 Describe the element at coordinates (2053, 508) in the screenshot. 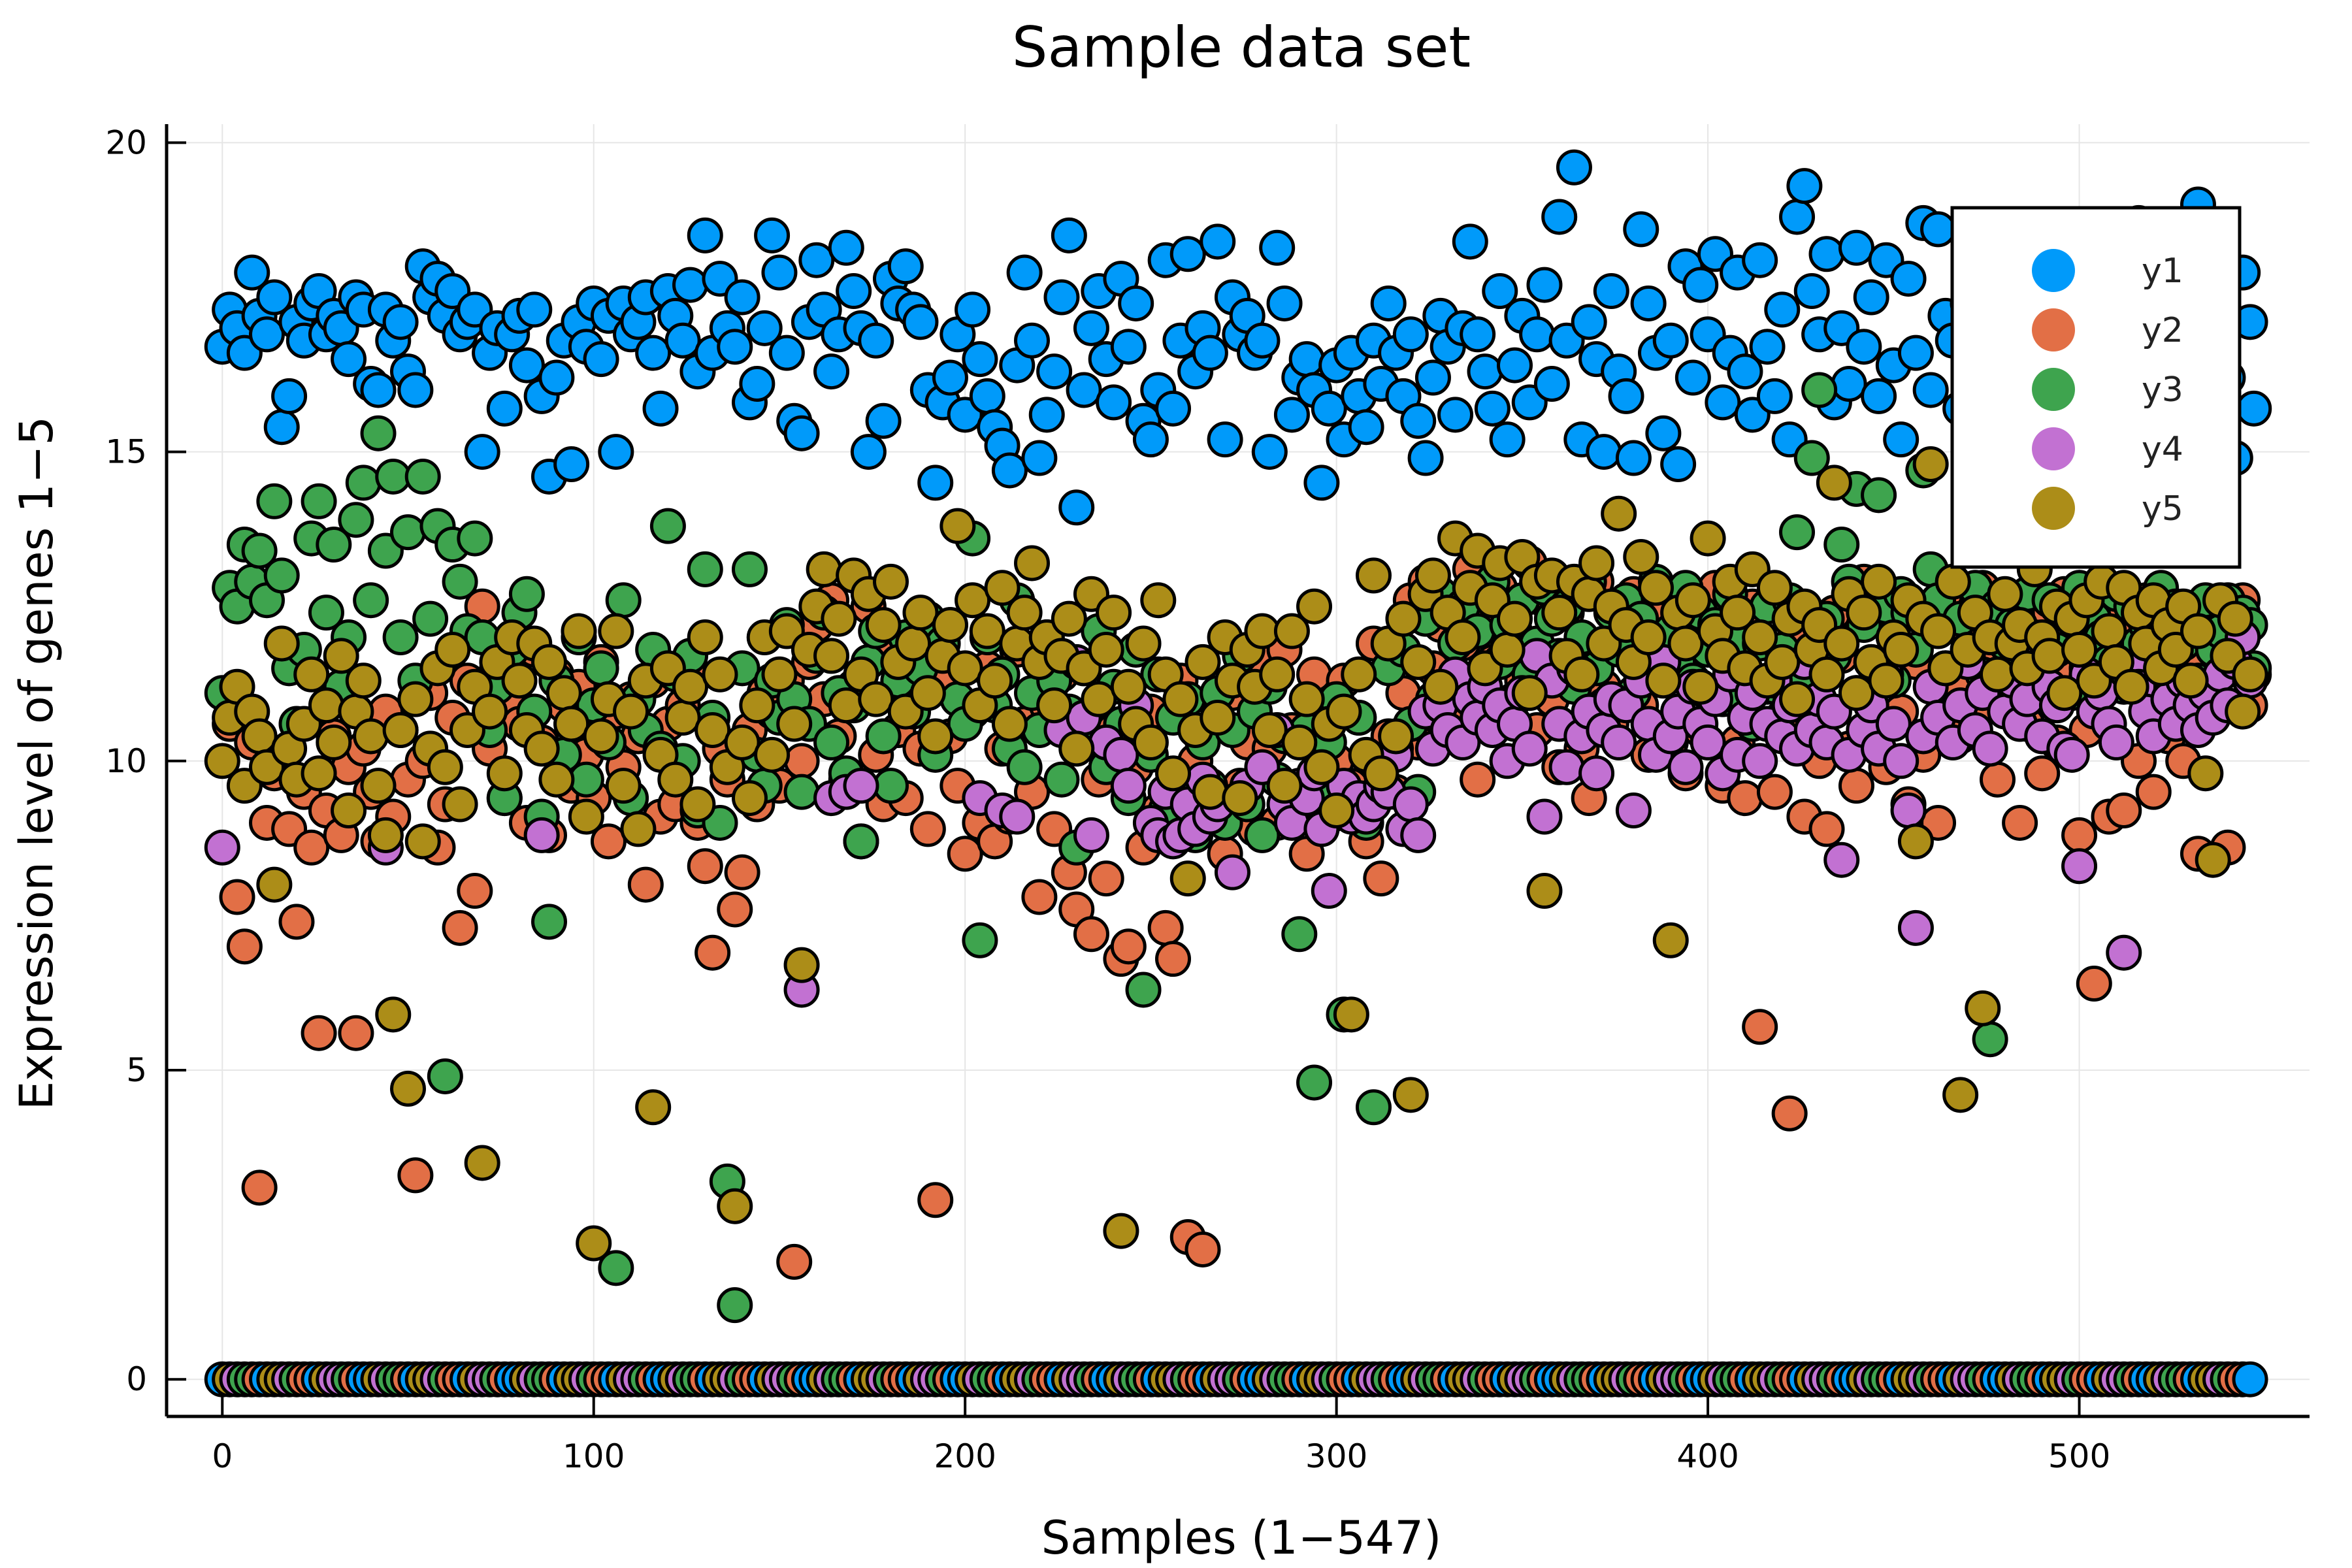

I see `legend-marker-y5` at that location.